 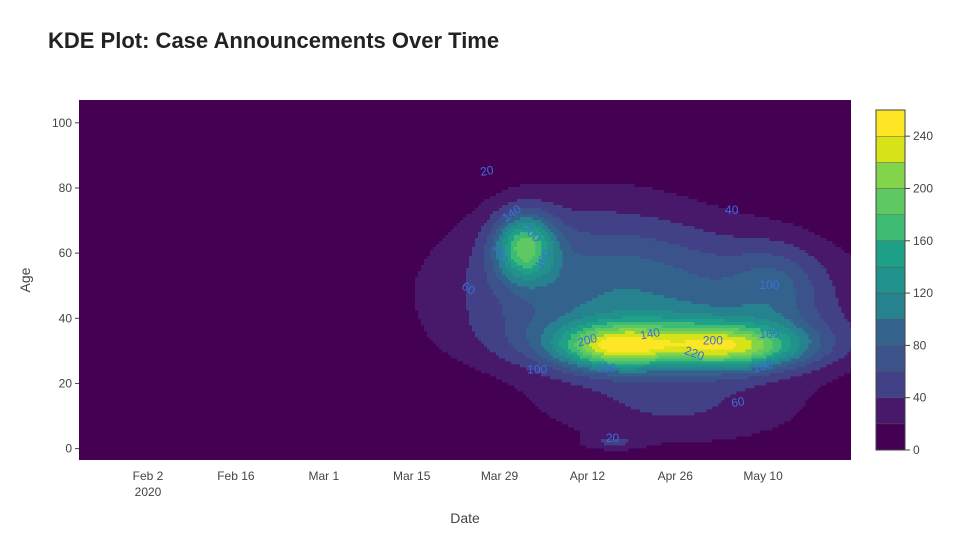 What do you see at coordinates (66, 383) in the screenshot?
I see `y-tick-label: 20` at bounding box center [66, 383].